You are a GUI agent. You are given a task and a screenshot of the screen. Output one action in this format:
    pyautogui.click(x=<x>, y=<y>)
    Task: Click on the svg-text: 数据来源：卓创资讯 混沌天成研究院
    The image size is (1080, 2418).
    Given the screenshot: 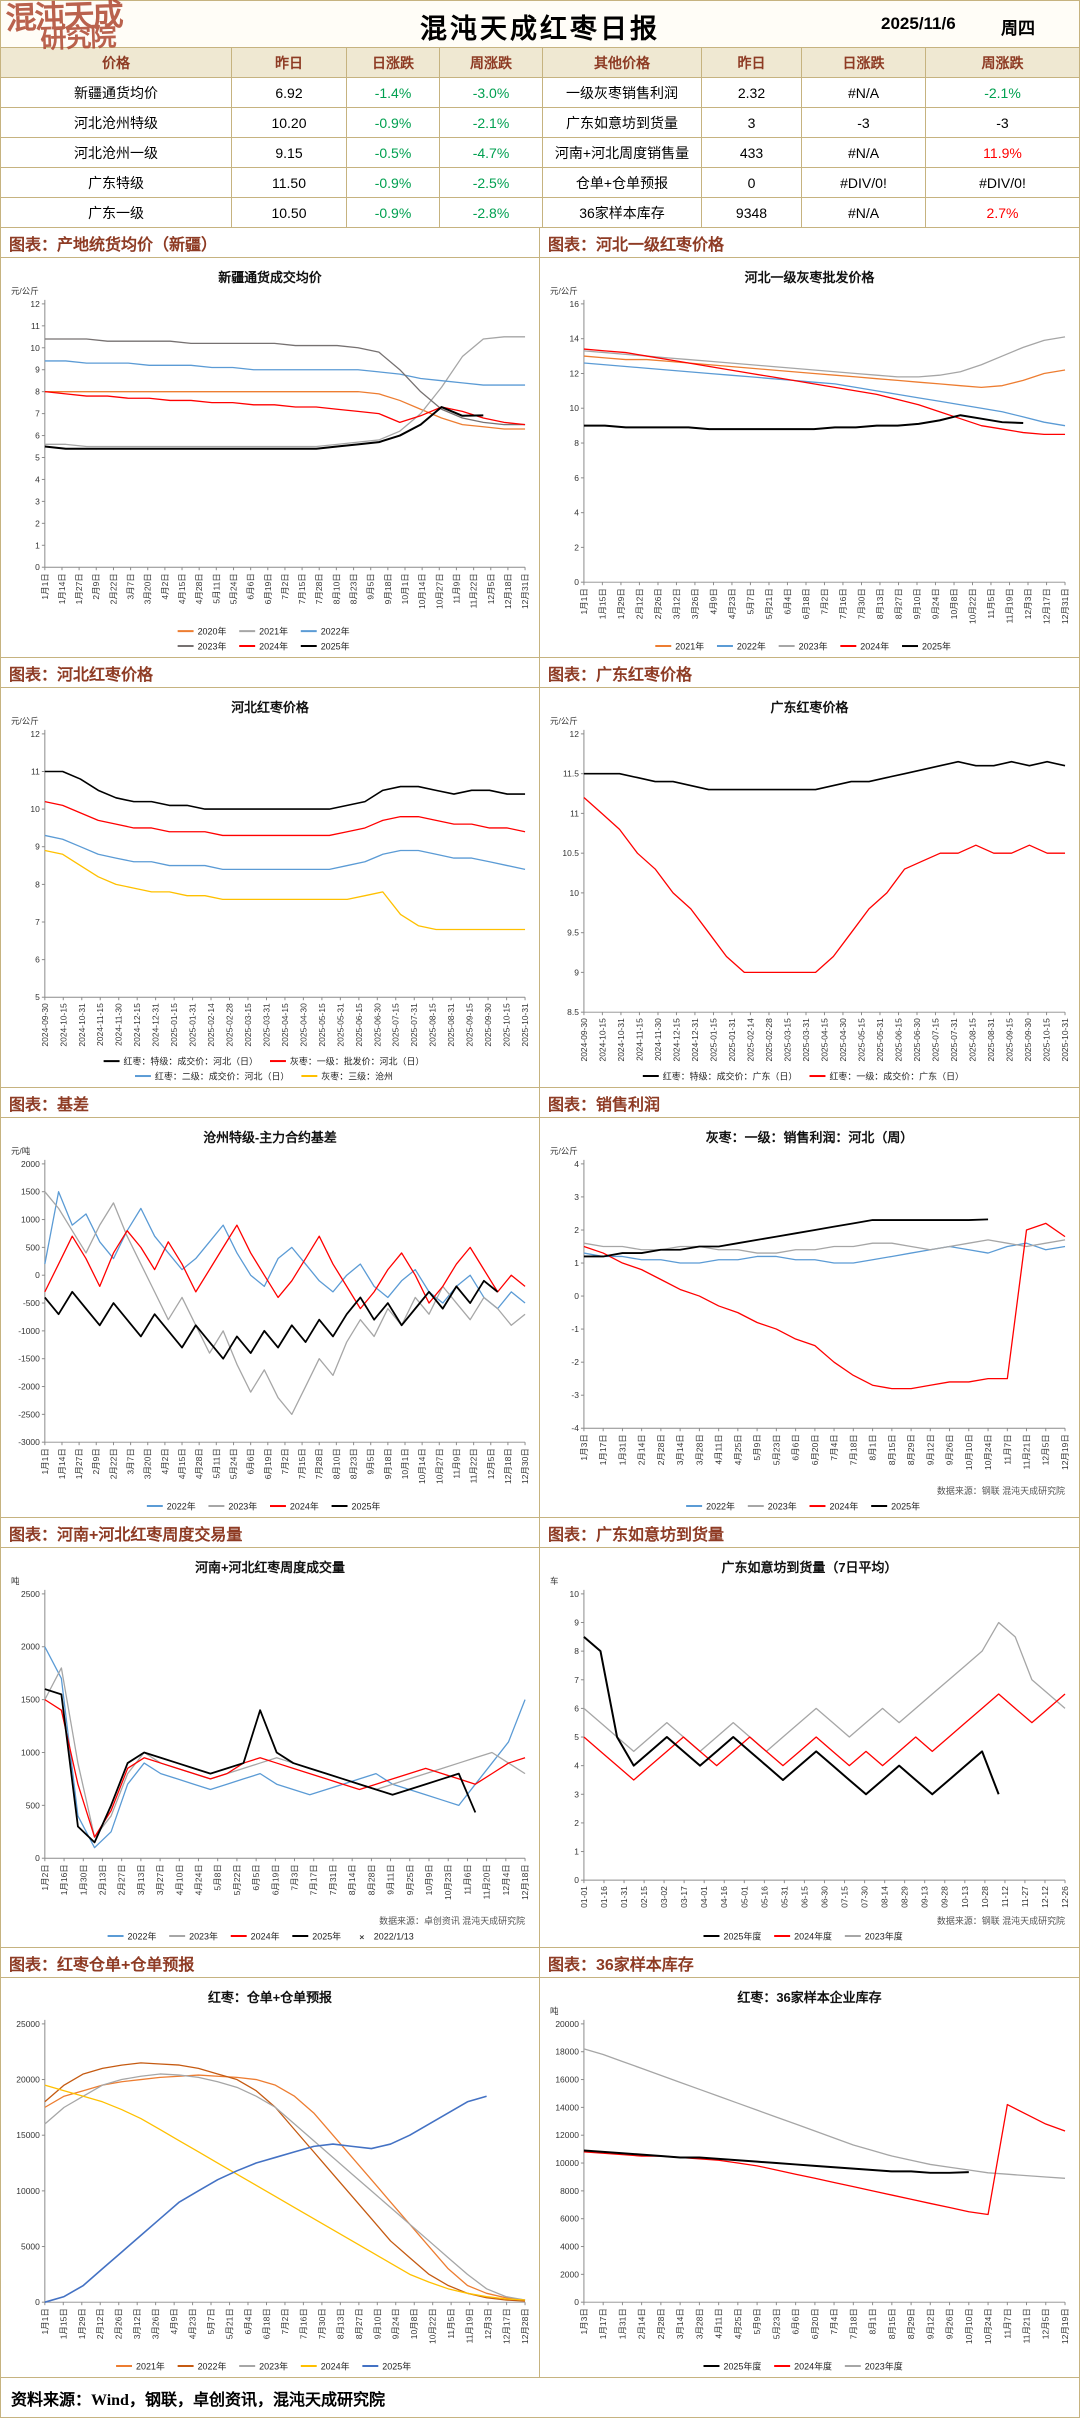 What is the action you would take?
    pyautogui.click(x=452, y=1920)
    